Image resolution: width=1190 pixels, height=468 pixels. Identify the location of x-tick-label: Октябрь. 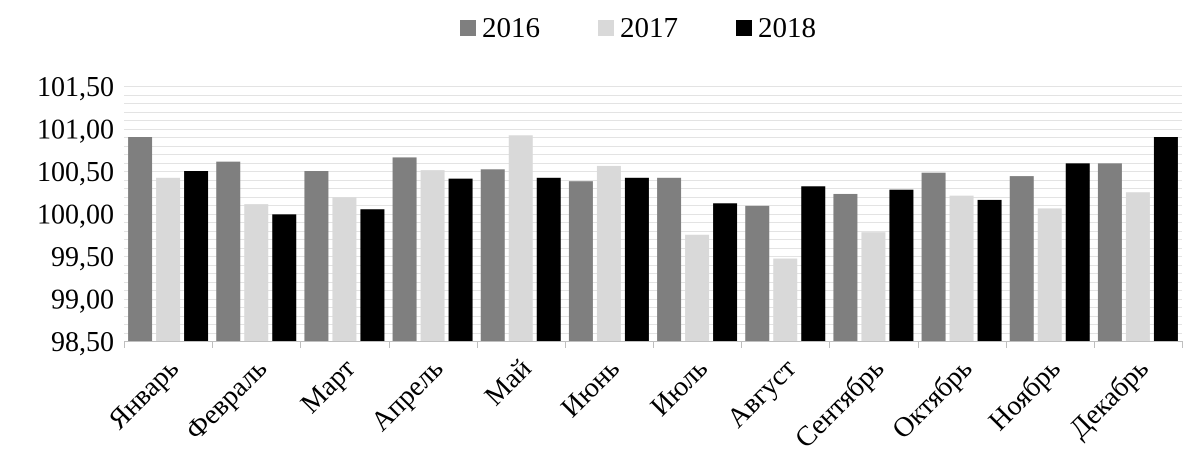
(932, 399).